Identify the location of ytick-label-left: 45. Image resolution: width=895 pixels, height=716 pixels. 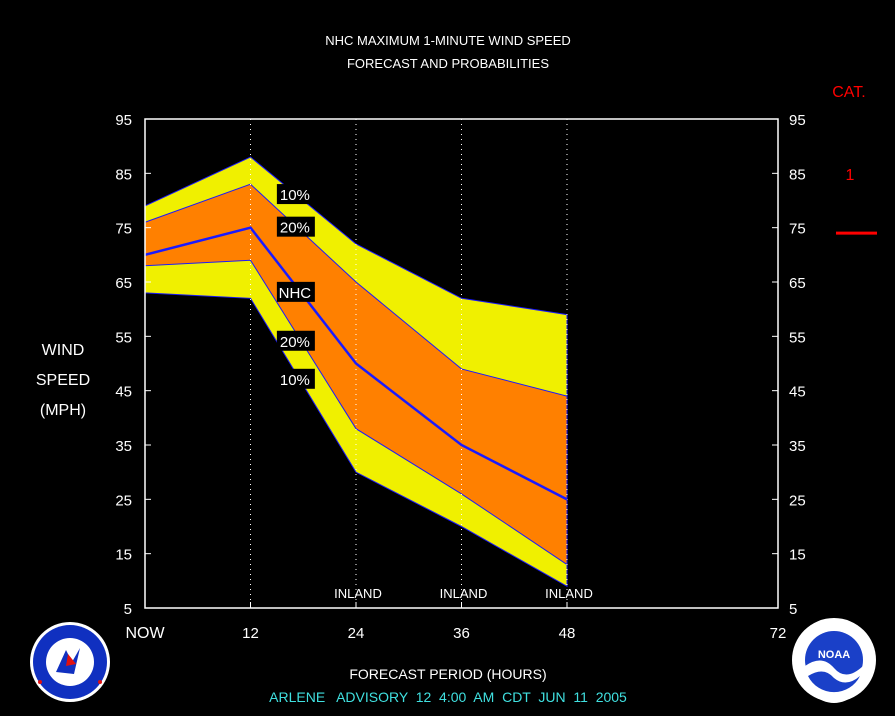
(123, 392).